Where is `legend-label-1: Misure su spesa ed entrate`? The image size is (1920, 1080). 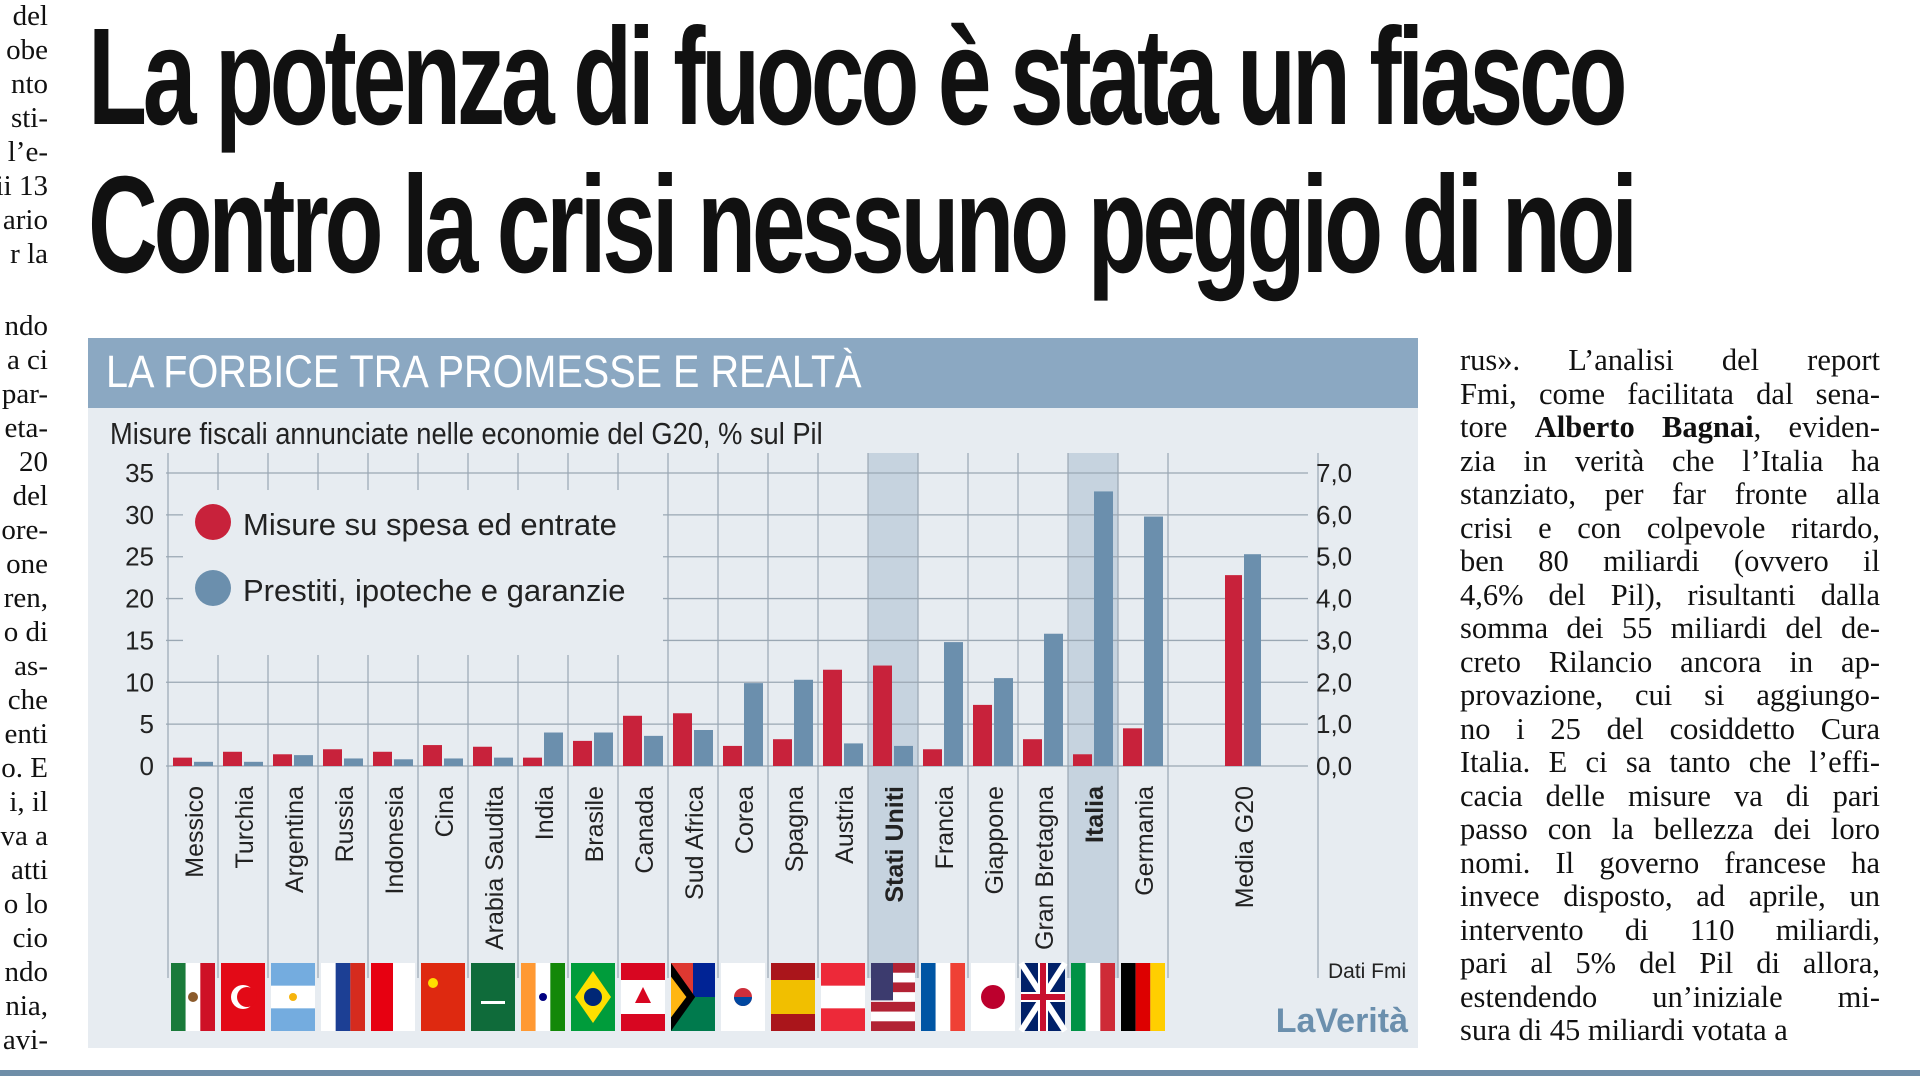
legend-label-1: Misure su spesa ed entrate is located at coordinates (430, 524).